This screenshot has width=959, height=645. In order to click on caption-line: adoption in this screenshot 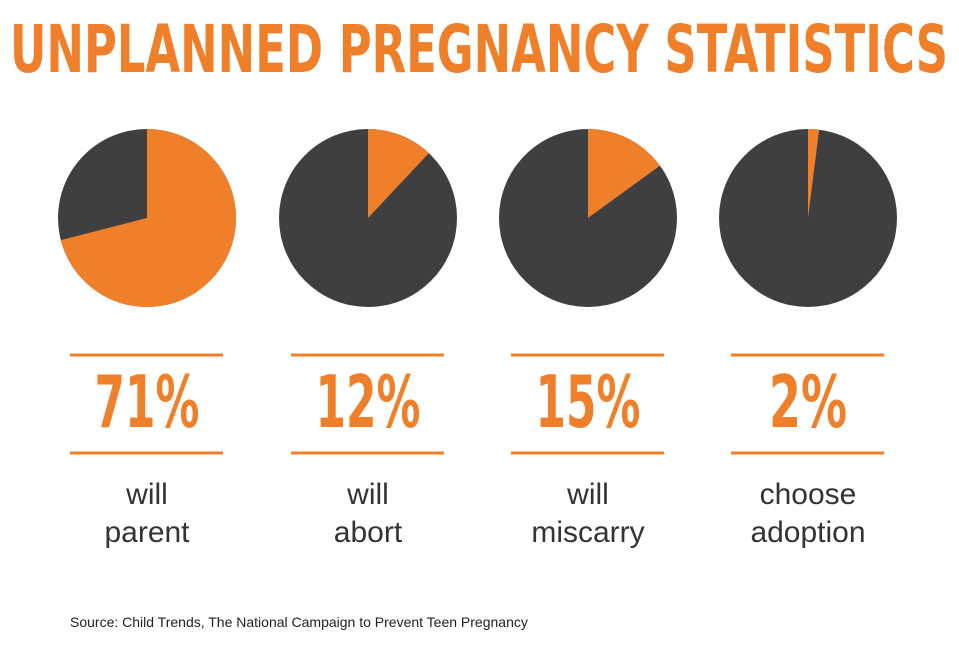, I will do `click(808, 532)`.